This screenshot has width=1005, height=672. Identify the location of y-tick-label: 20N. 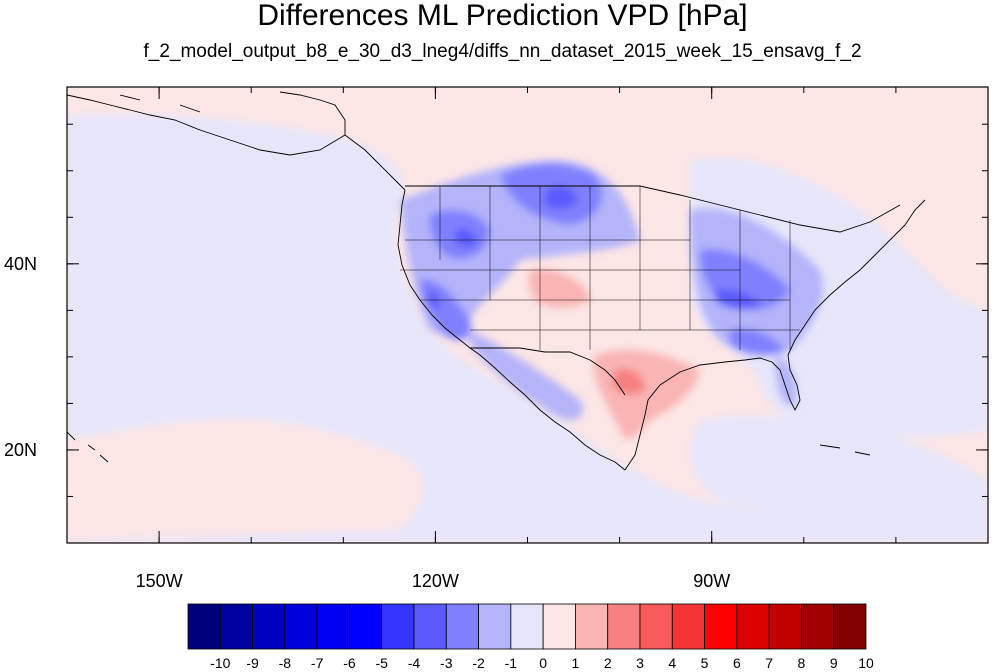
(20, 450).